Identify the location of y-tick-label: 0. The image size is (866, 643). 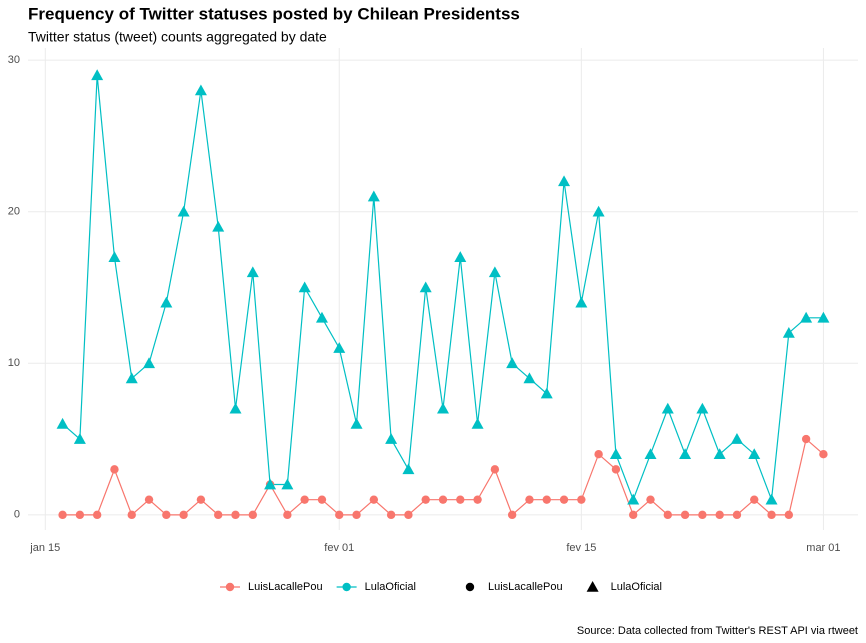
(17, 515).